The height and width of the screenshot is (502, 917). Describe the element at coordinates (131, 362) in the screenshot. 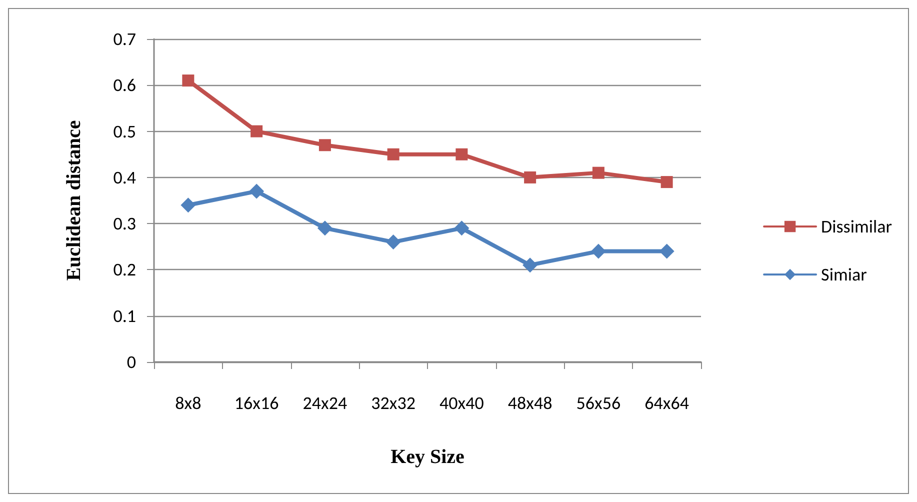

I see `y-tick-label: 0` at that location.